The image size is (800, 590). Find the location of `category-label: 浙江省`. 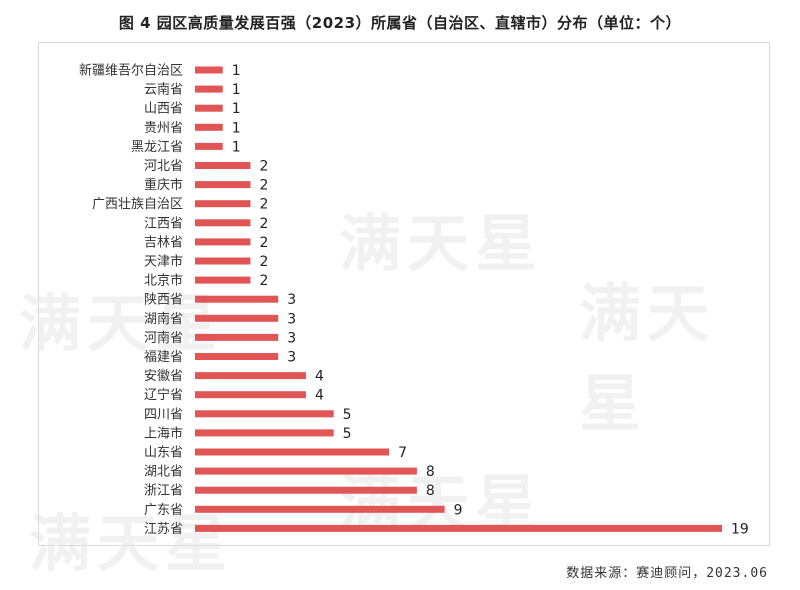

category-label: 浙江省 is located at coordinates (163, 491).